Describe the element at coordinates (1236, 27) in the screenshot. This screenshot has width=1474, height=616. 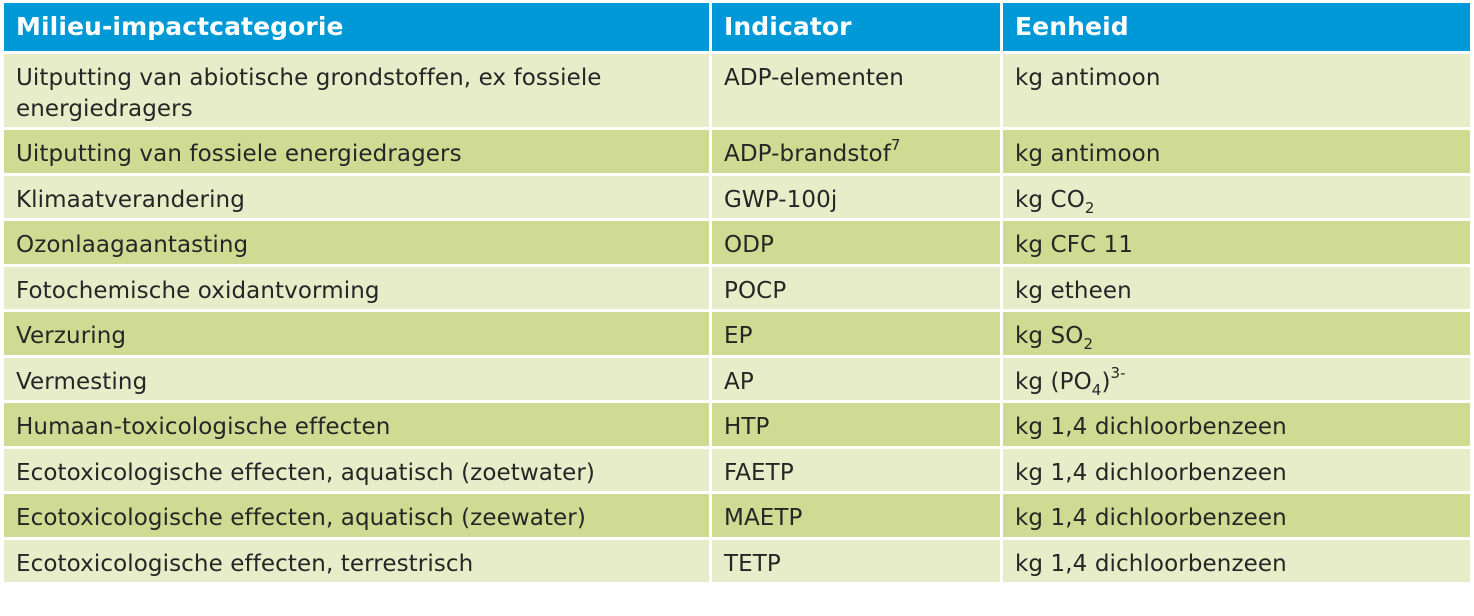
I see `header-unit: Eenheid` at that location.